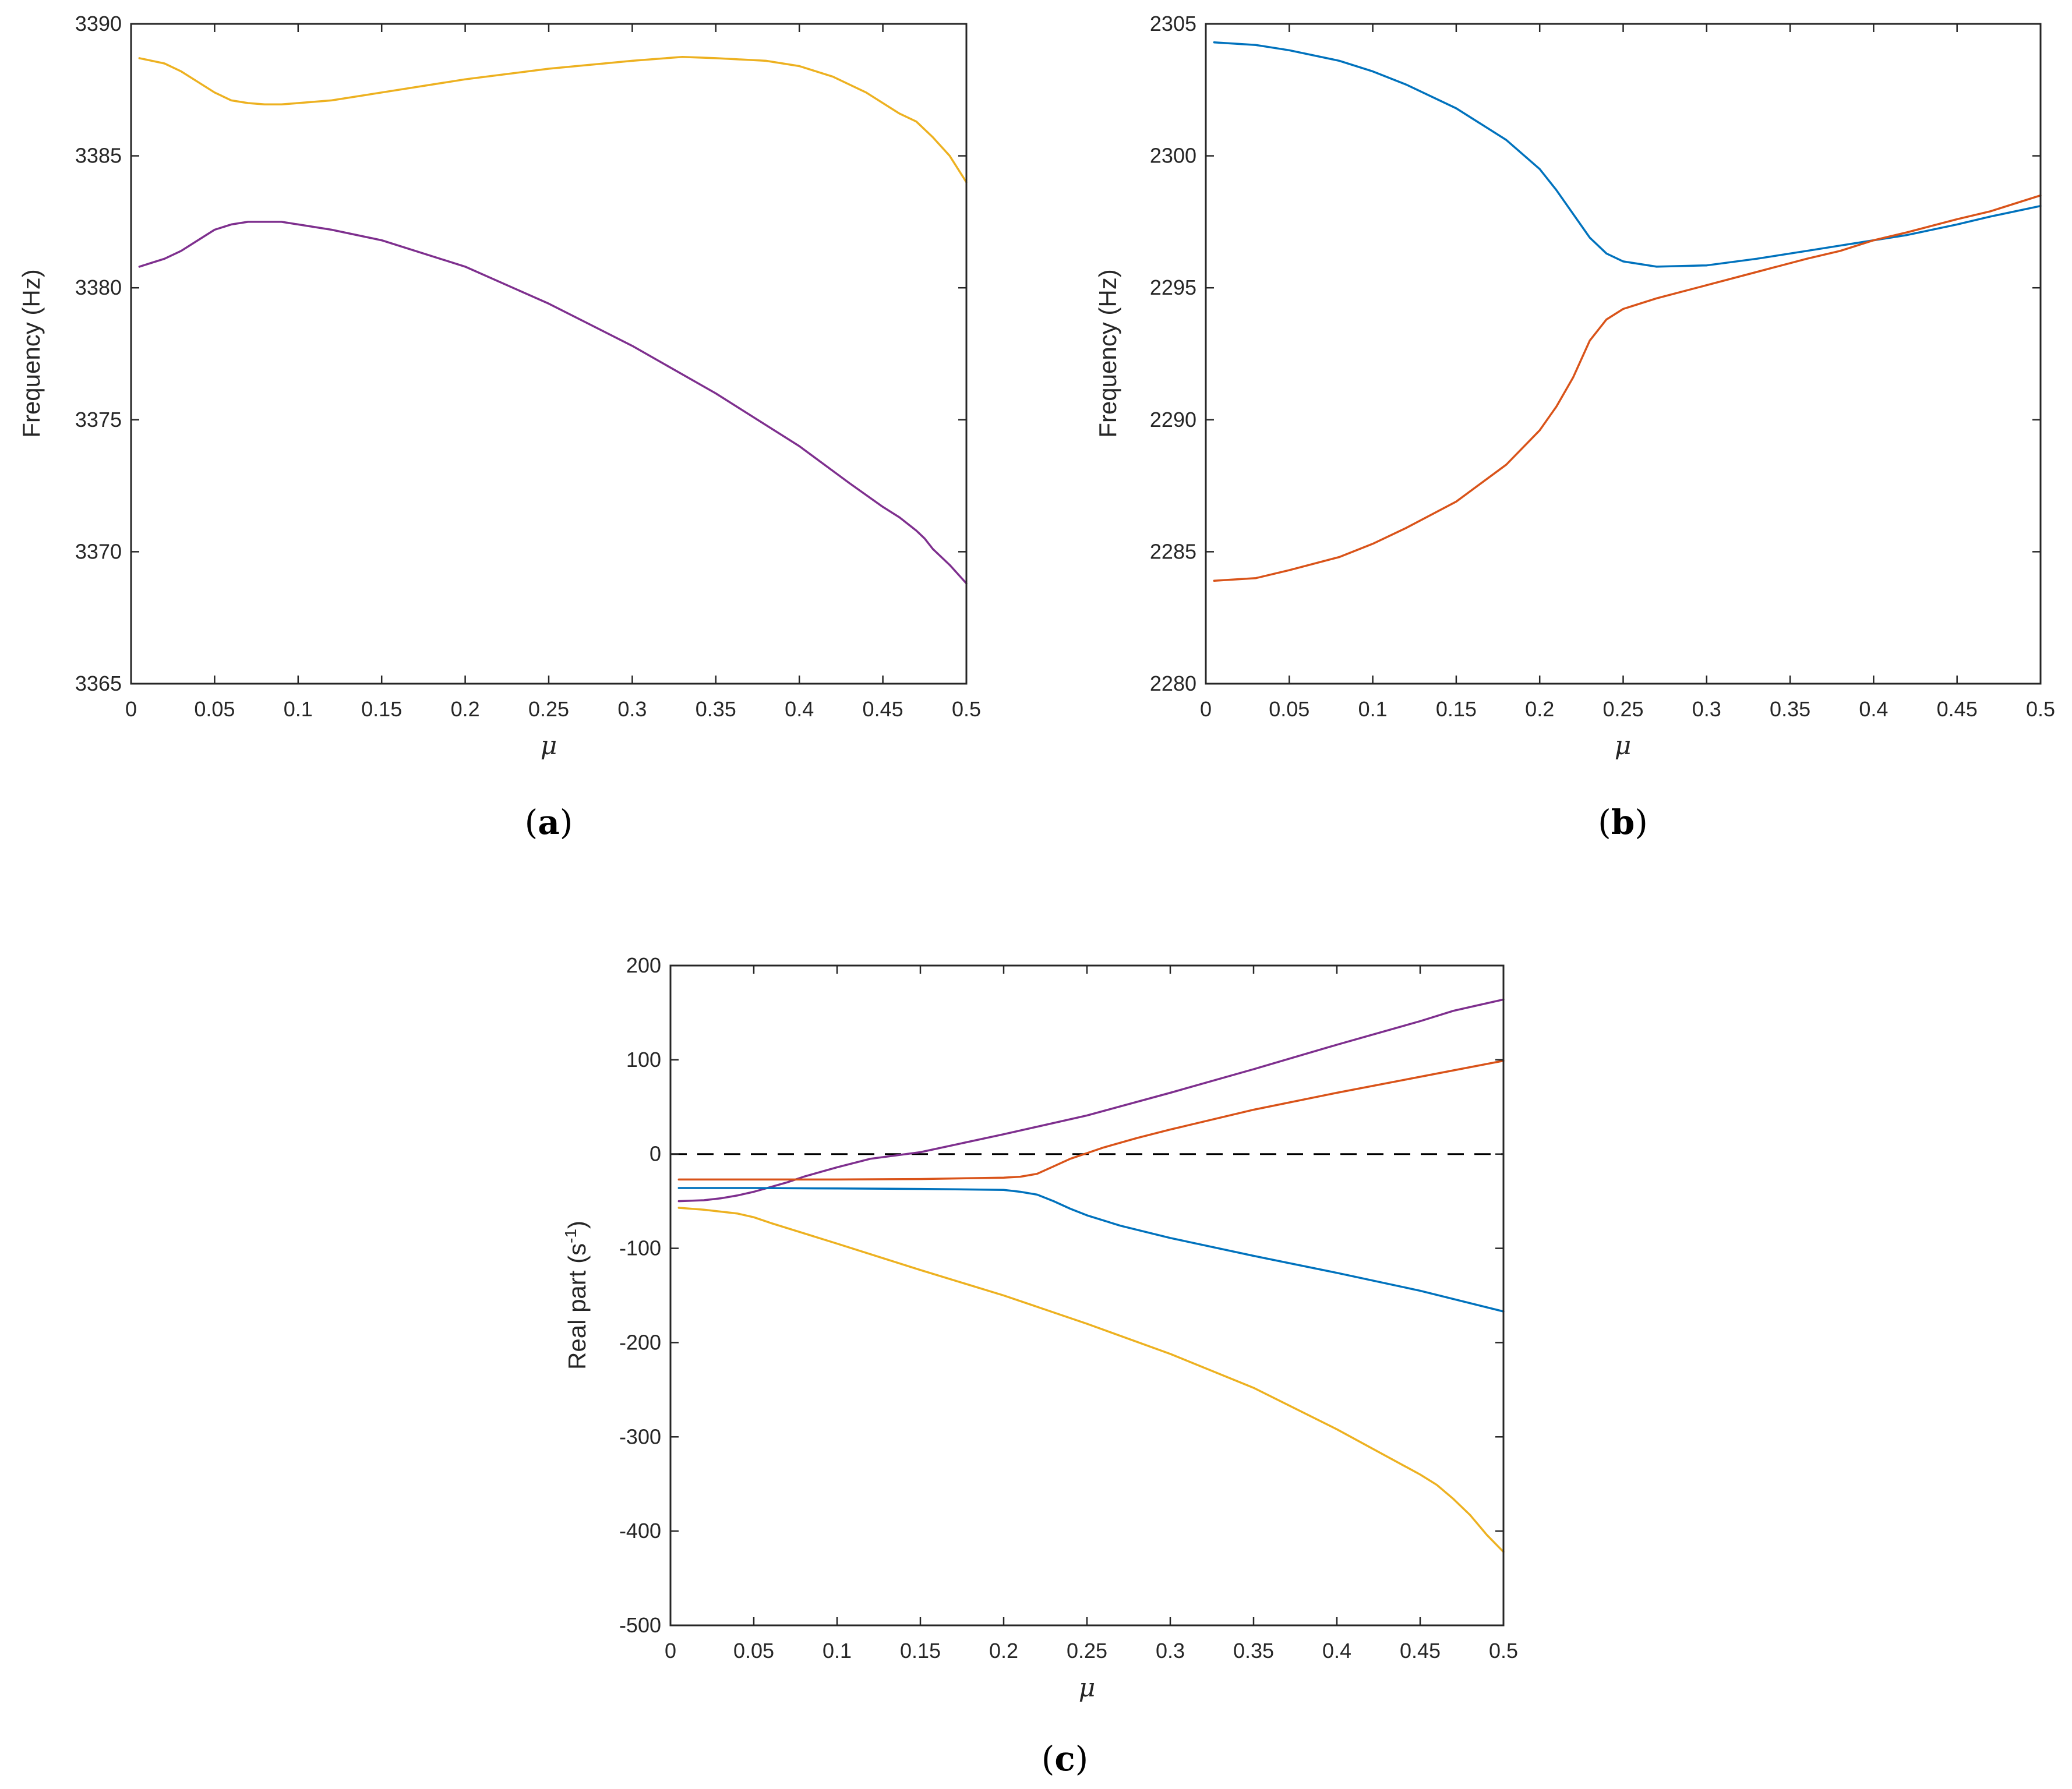  Describe the element at coordinates (1790, 709) in the screenshot. I see `panel-b-x-tick-label: 0.35` at that location.